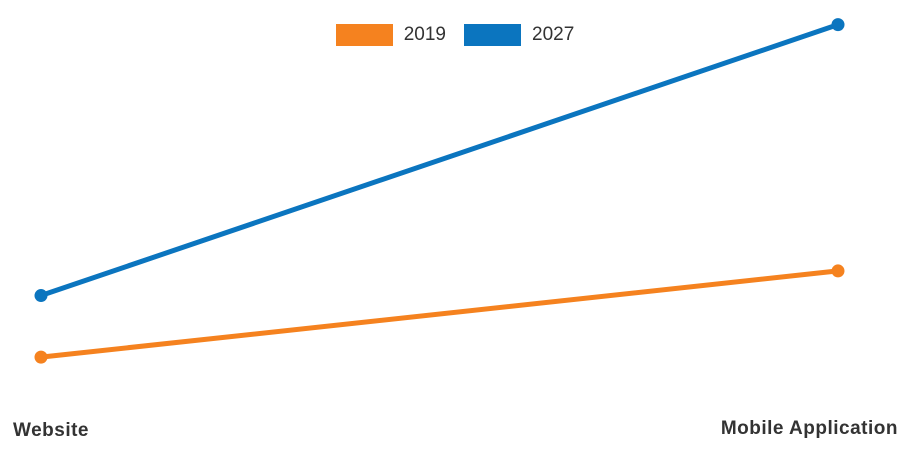 This screenshot has width=910, height=455. Describe the element at coordinates (424, 34) in the screenshot. I see `legend-label-2019: 2019` at that location.